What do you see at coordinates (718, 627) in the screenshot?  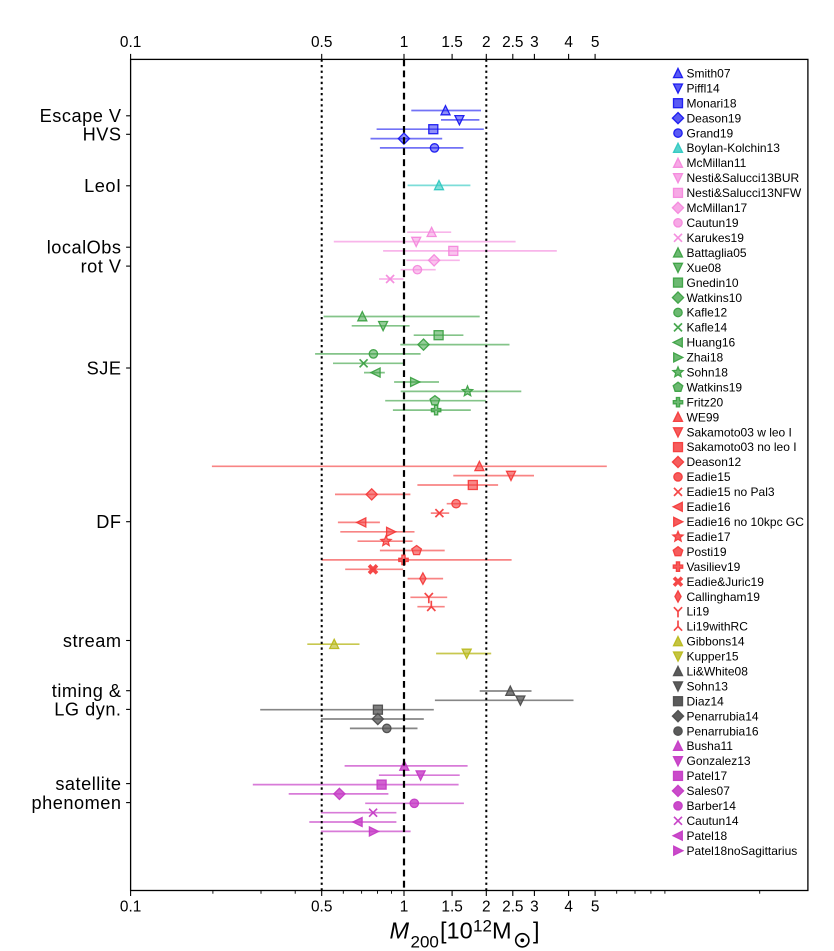 I see `svg-text: Li19withRC` at bounding box center [718, 627].